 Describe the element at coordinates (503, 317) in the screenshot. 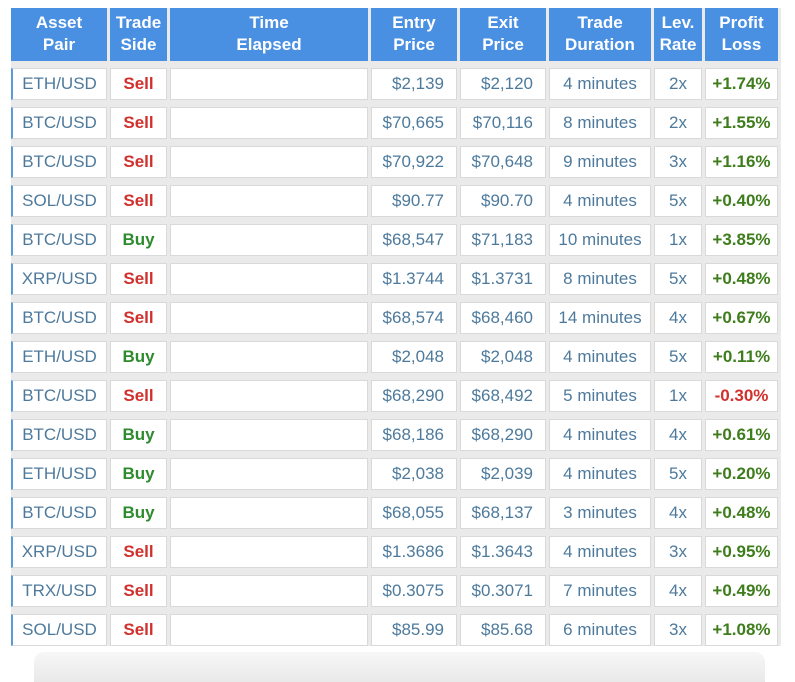

I see `cell-exit-price: $68,460` at that location.